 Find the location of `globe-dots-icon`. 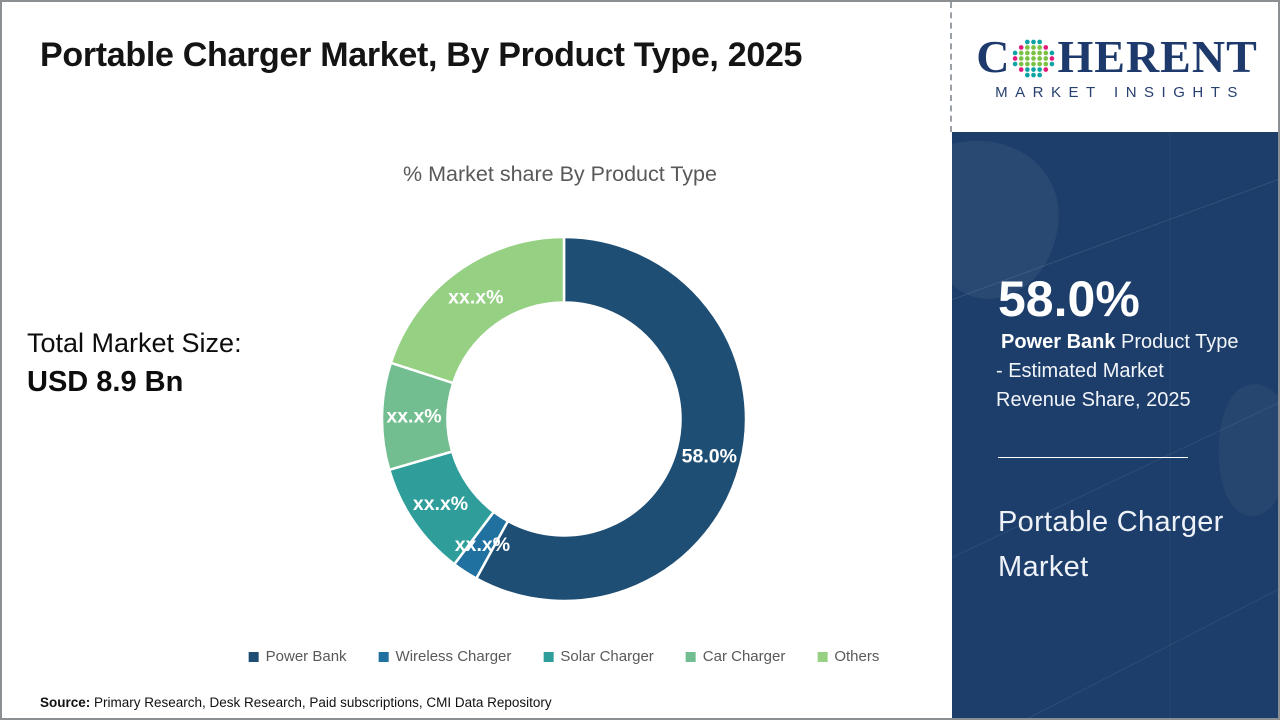

globe-dots-icon is located at coordinates (1034, 58).